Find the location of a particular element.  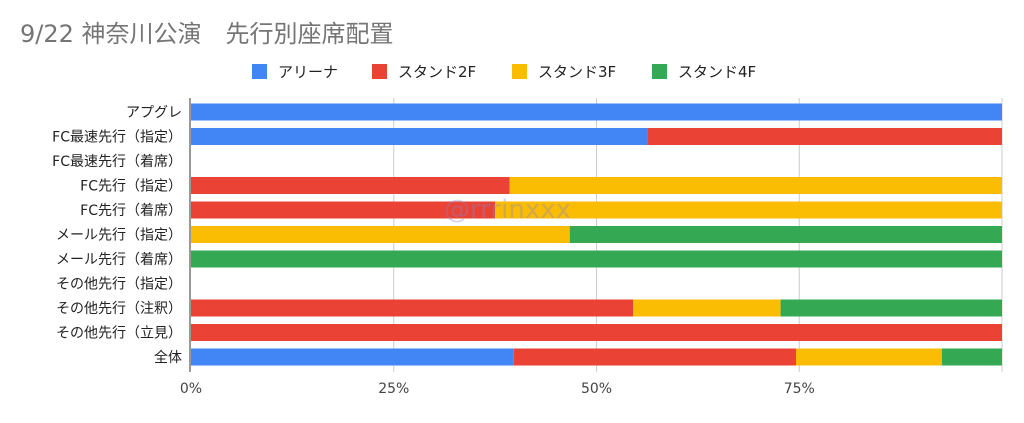

x-tick-label: 50% is located at coordinates (596, 389).